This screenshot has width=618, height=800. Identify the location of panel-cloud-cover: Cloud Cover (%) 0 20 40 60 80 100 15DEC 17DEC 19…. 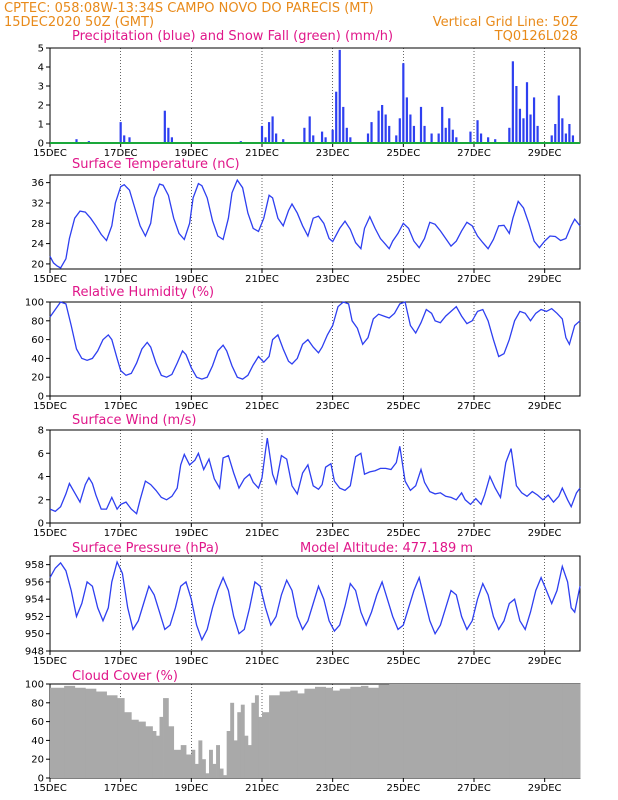
(303, 731).